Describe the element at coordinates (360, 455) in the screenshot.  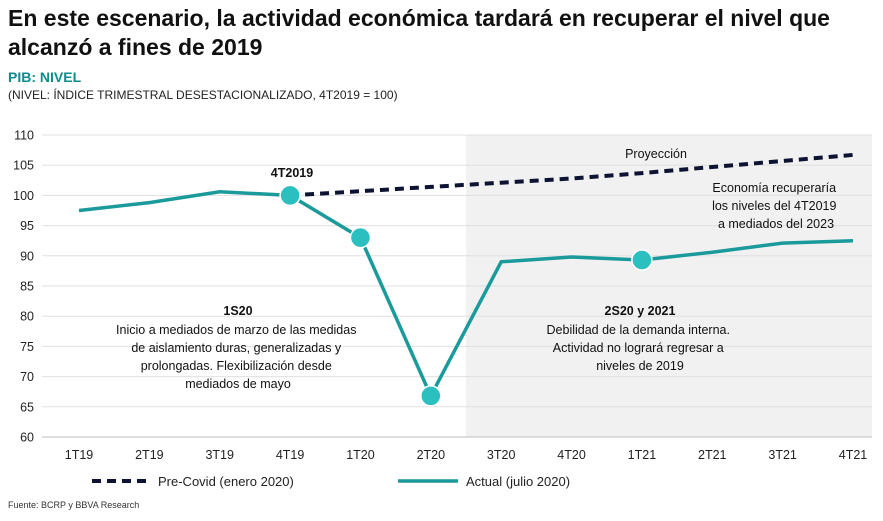
I see `x-tick-label: 1T20` at that location.